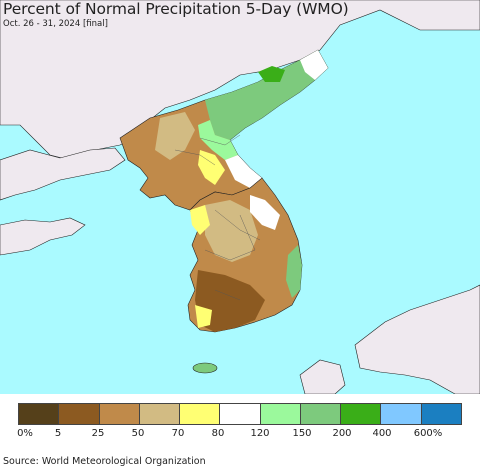 This screenshot has height=470, width=480. What do you see at coordinates (218, 140) in the screenshot?
I see `nk-lightgreen` at bounding box center [218, 140].